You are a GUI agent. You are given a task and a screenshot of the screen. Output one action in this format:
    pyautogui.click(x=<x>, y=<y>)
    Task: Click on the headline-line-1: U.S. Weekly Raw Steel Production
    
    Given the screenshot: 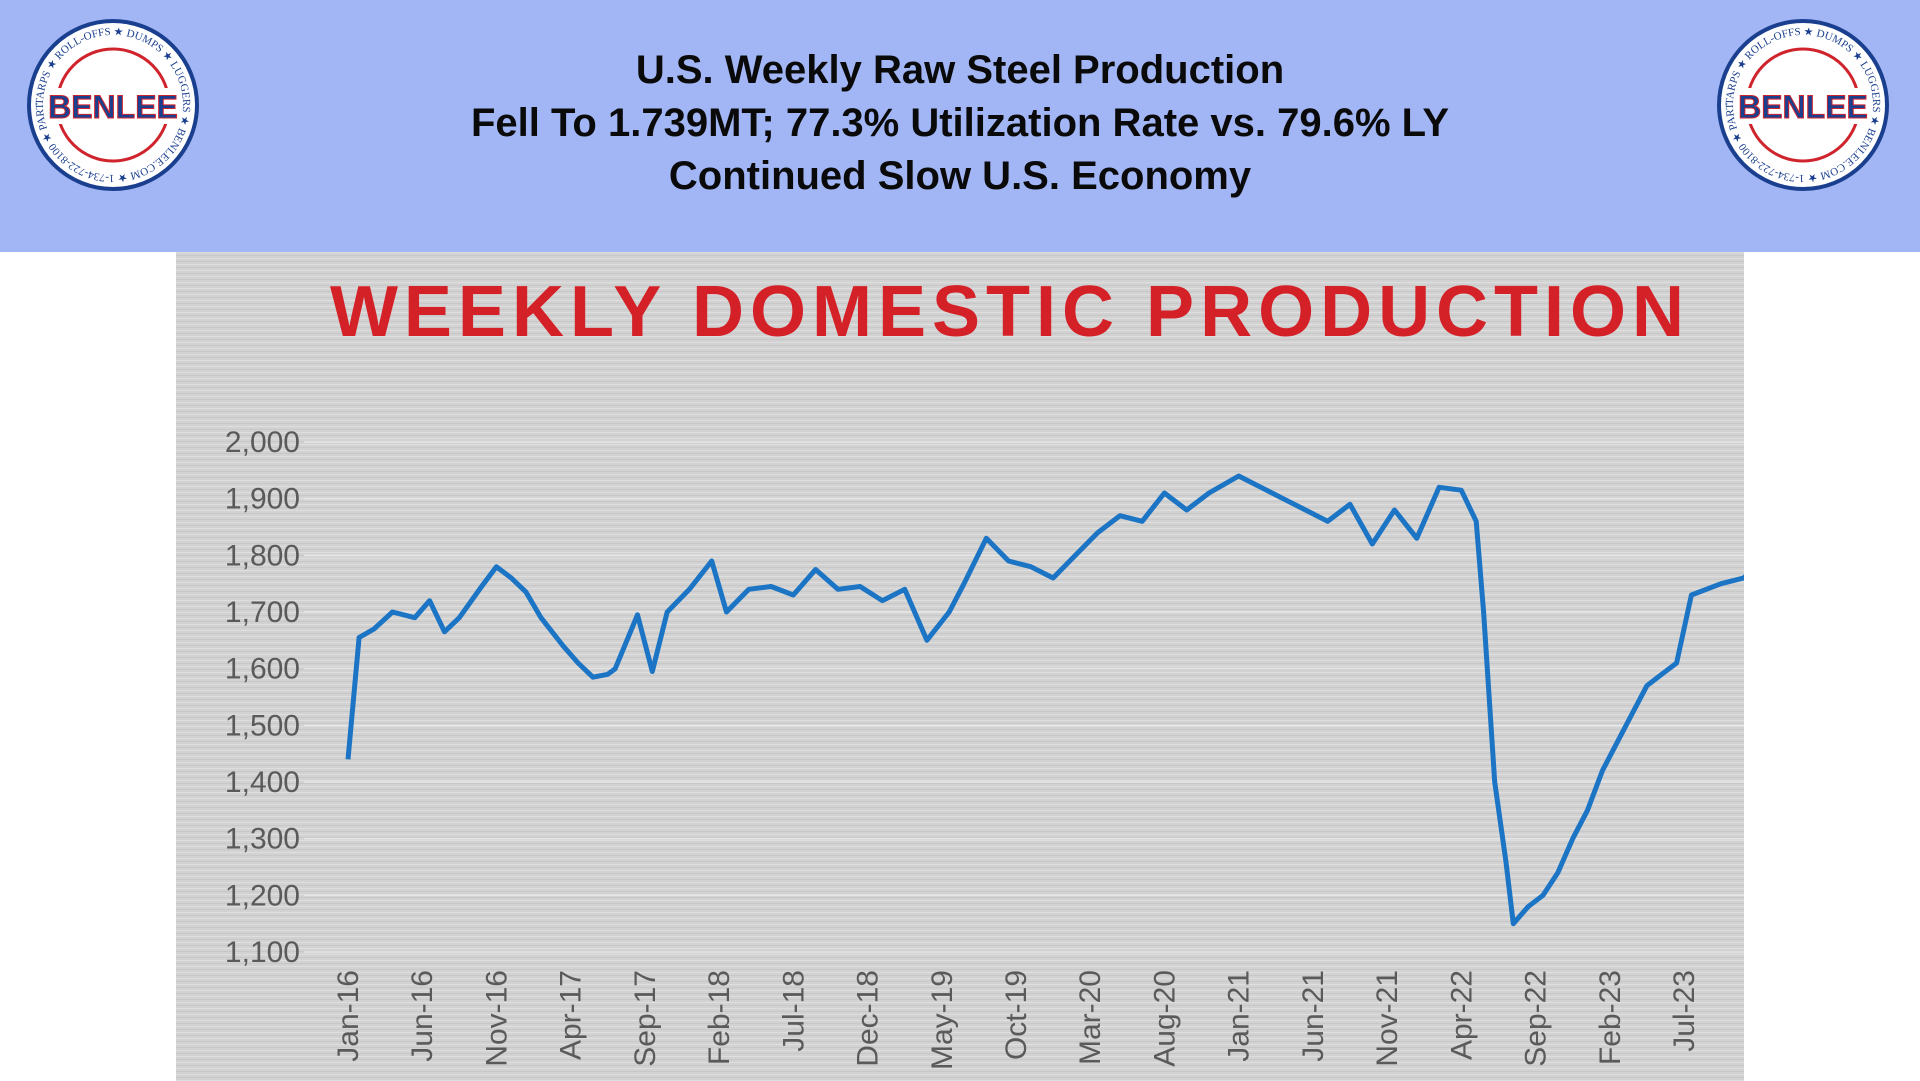 What is the action you would take?
    pyautogui.click(x=960, y=70)
    